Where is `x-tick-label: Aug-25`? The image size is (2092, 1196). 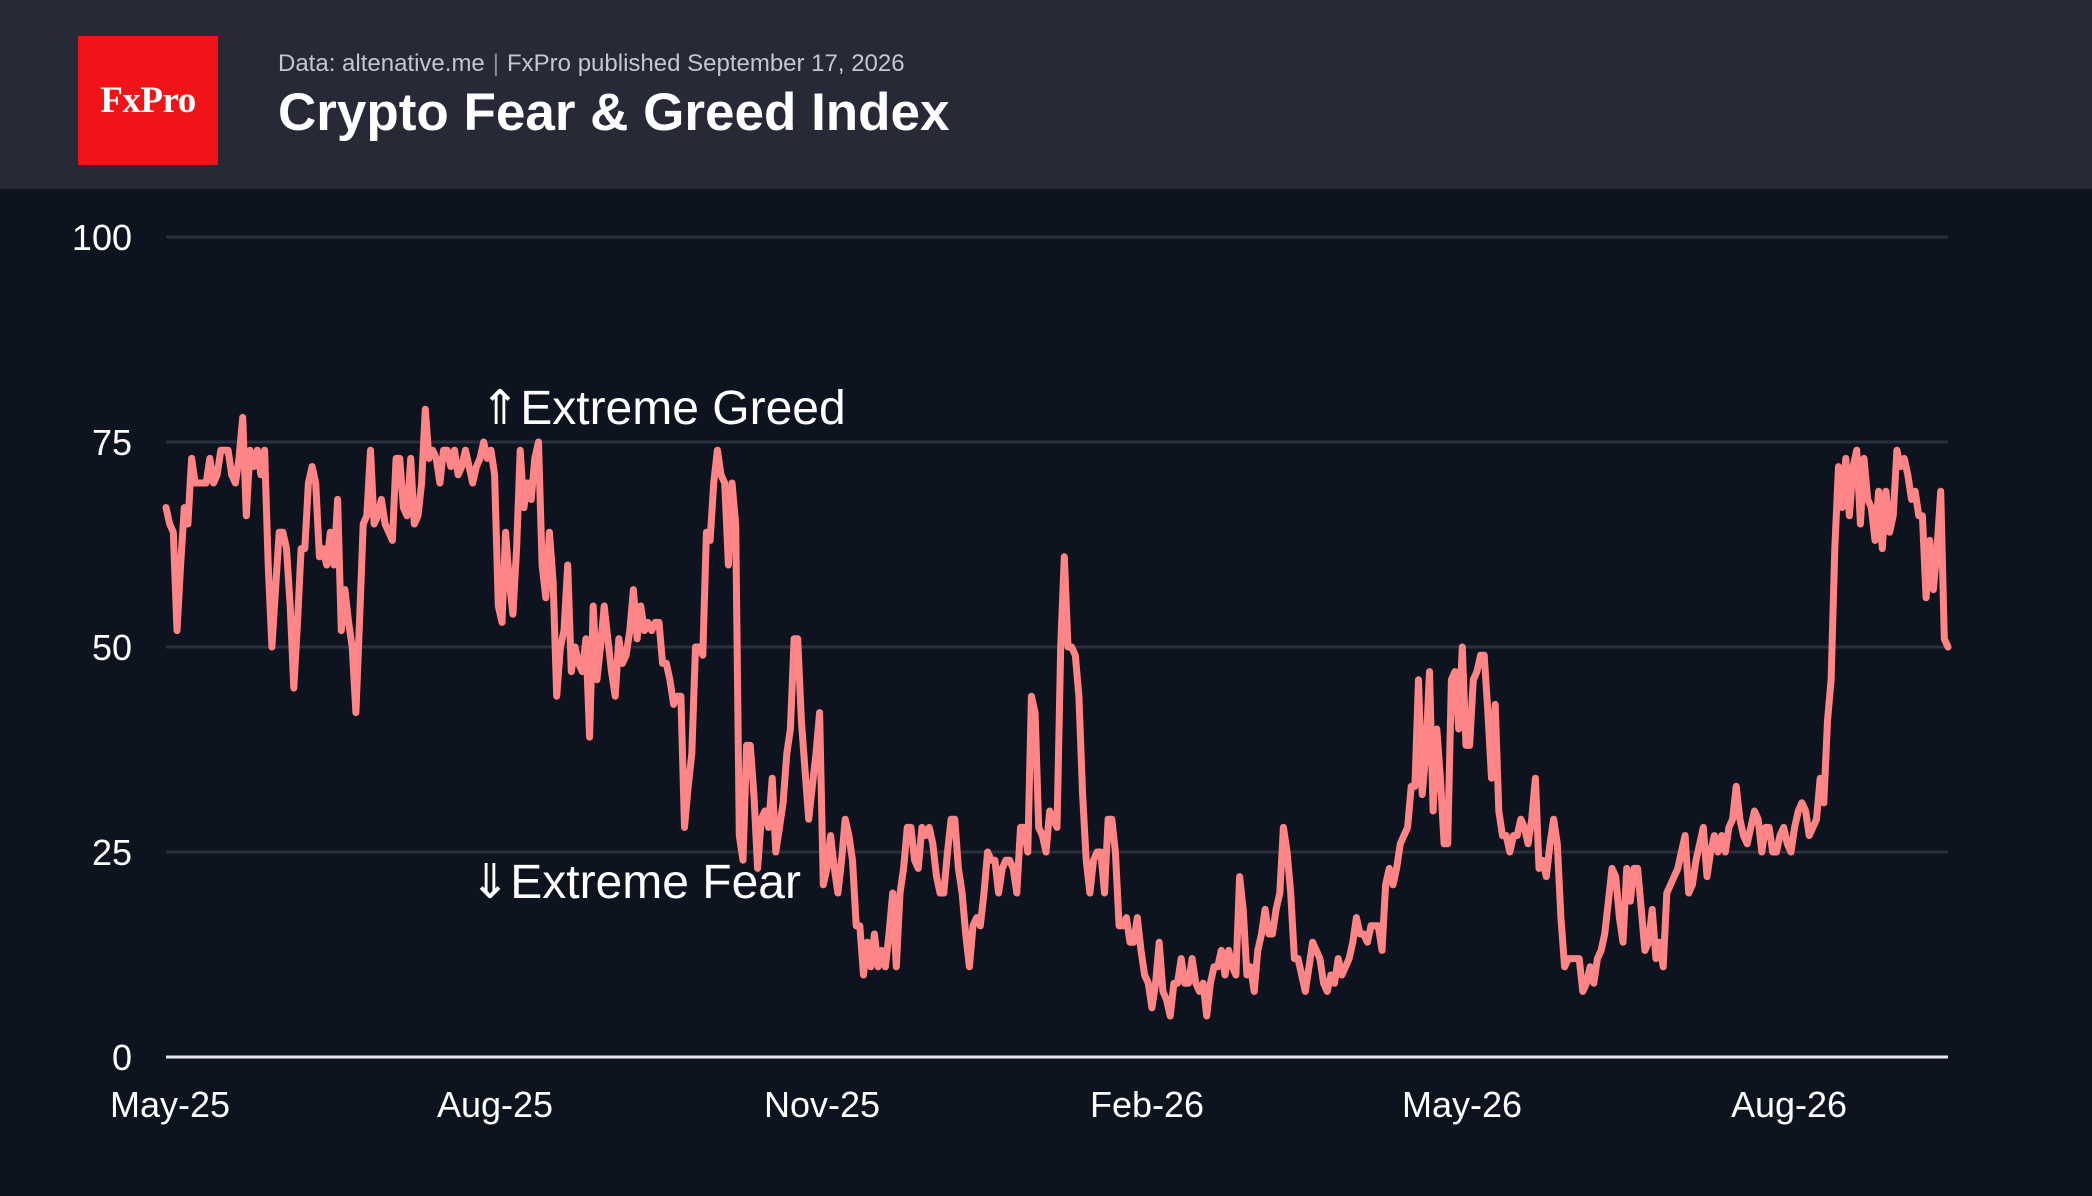 x-tick-label: Aug-25 is located at coordinates (495, 1104).